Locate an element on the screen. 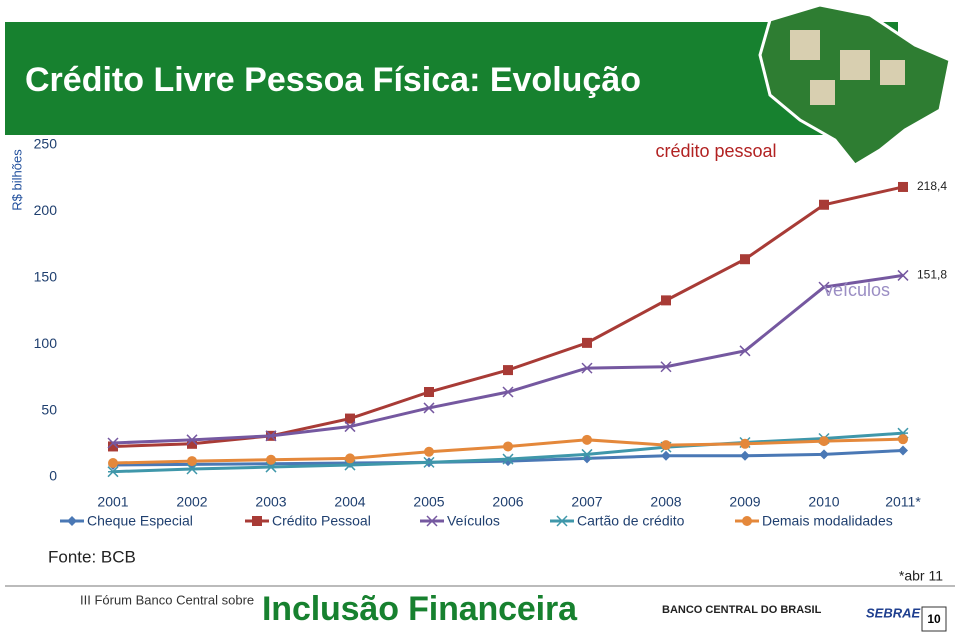  value-label: 151,8 is located at coordinates (932, 275).